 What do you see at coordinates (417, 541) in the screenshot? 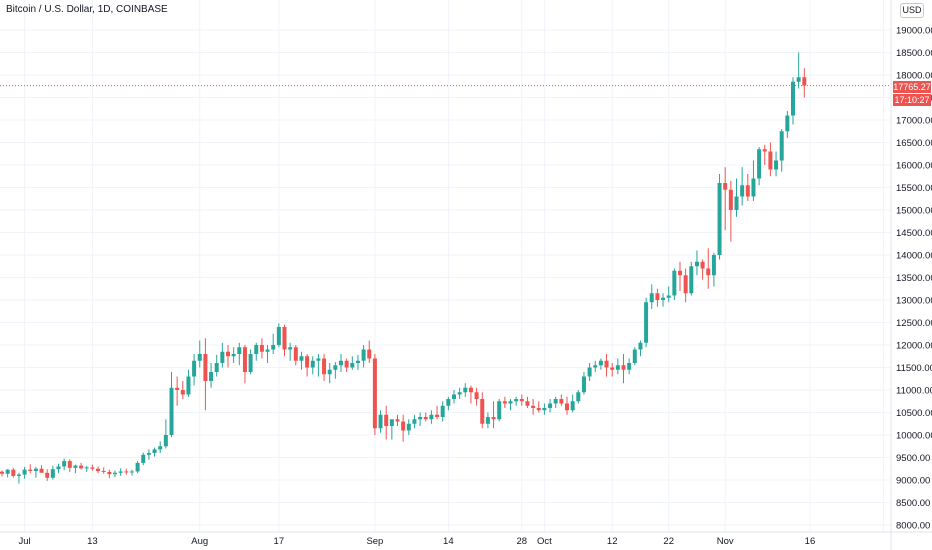
I see `time-axis: Jul 13 Aug 17 Sep 14 28 Oct 12 22 Nov 16` at bounding box center [417, 541].